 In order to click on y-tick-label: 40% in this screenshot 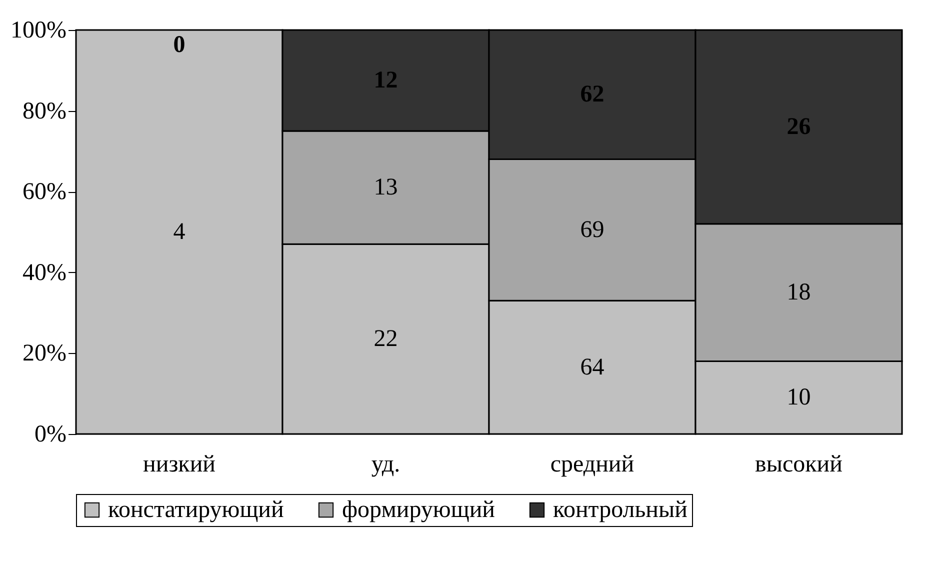, I will do `click(44, 273)`.